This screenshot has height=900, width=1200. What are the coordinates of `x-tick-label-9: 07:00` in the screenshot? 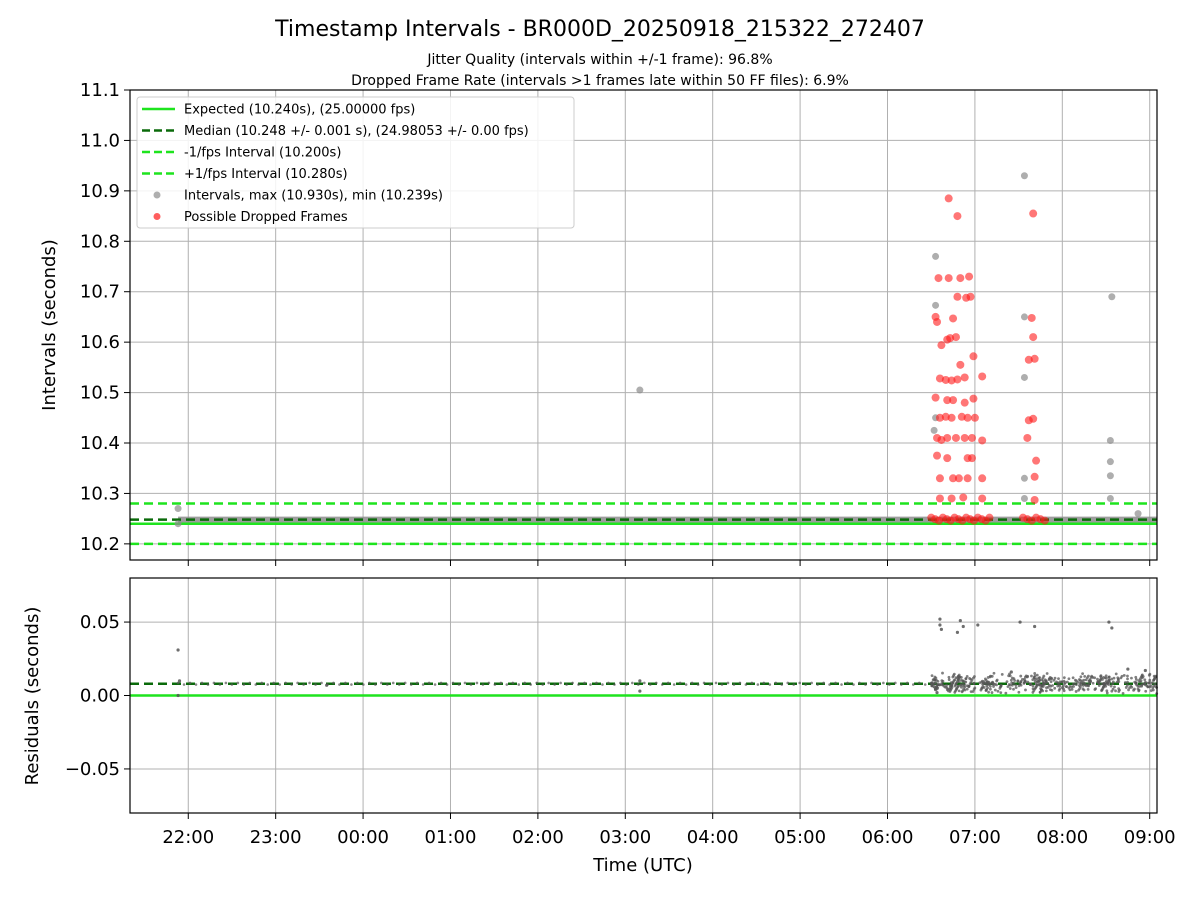 It's located at (975, 837).